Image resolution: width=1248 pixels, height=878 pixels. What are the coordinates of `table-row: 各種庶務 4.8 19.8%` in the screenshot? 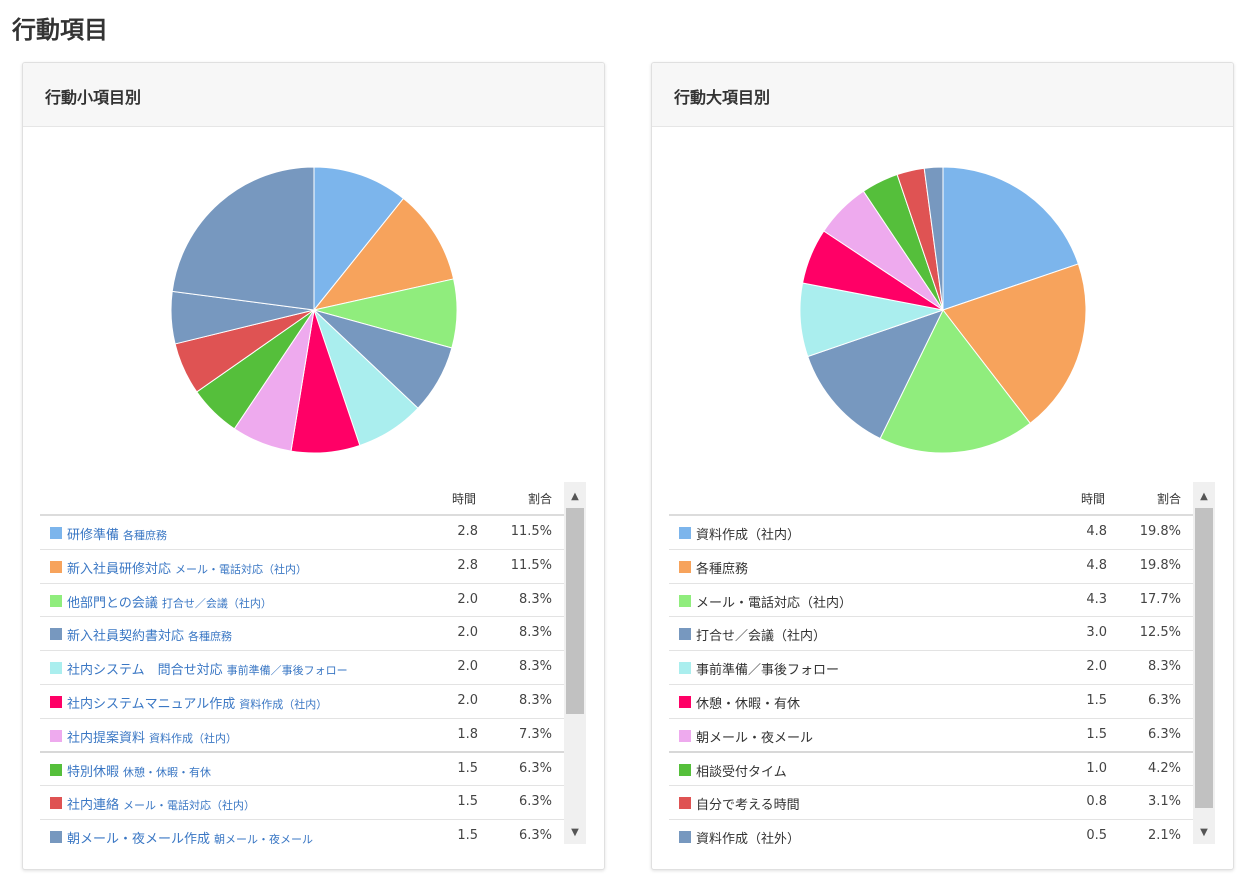 It's located at (931, 567).